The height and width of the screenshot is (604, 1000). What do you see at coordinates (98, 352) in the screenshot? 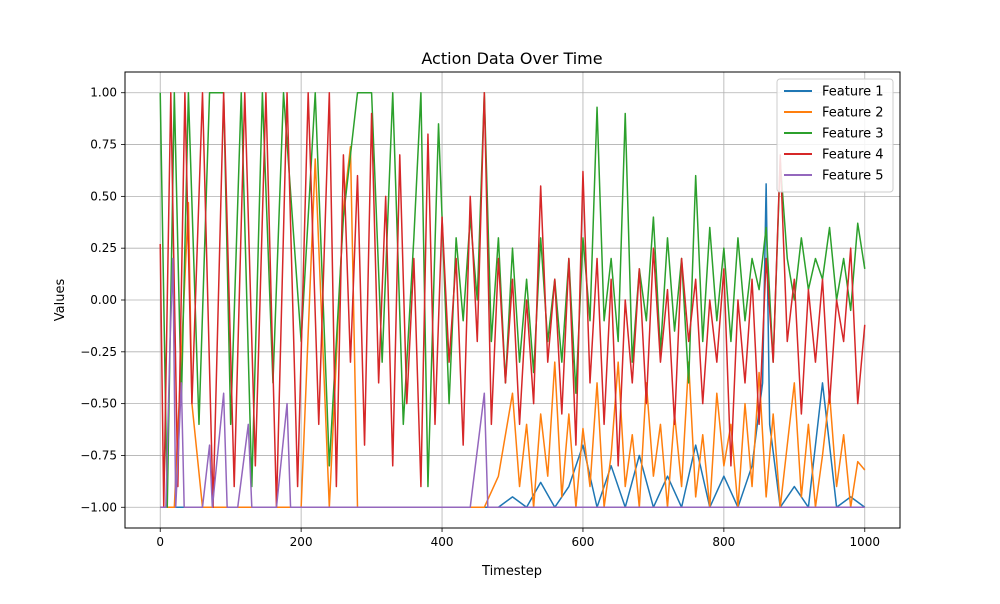
I see `y-tick-label: −0.25` at bounding box center [98, 352].